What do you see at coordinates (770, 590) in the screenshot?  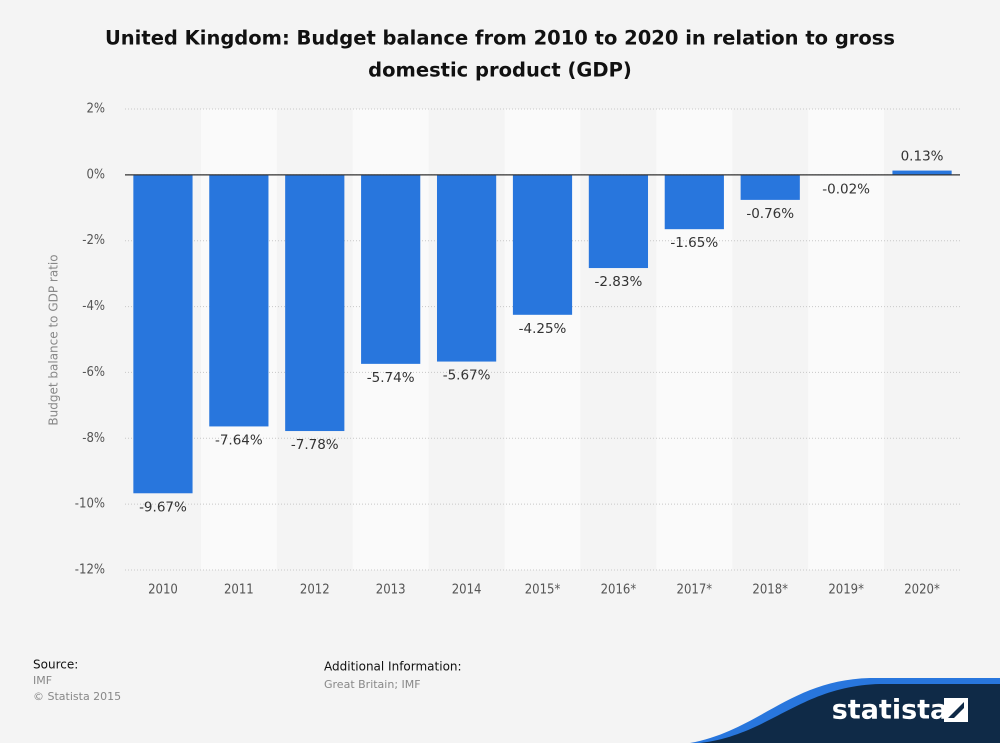 I see `x-tick-label: 2018*` at bounding box center [770, 590].